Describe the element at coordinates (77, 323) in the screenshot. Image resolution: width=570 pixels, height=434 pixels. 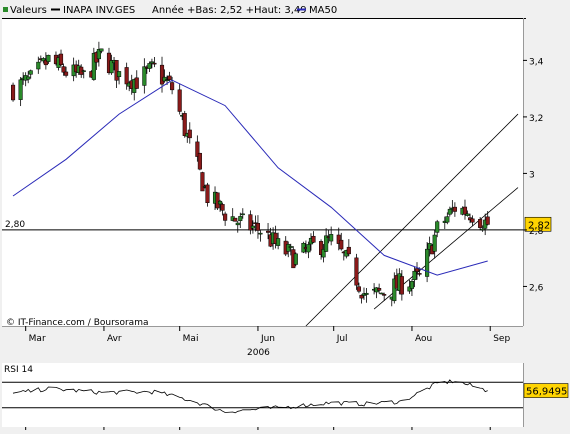
I see `watermark-text: © IT-Finance.com / Boursorama` at that location.